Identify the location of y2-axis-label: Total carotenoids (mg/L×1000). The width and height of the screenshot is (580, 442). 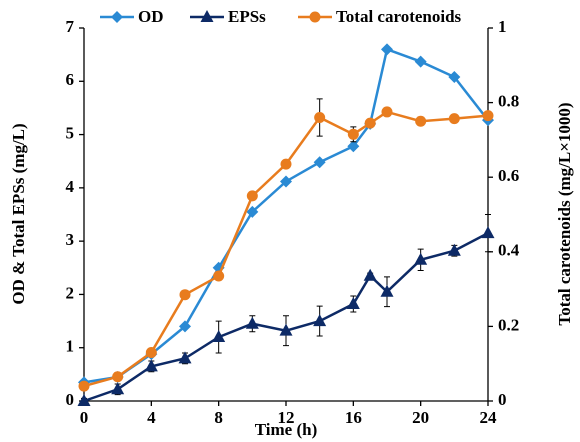
(564, 213).